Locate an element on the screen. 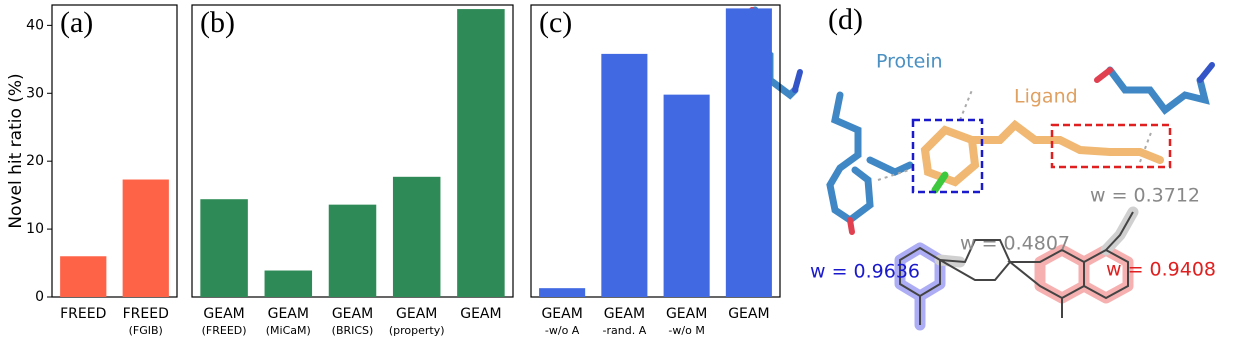  weight-label: w = 0.3712 is located at coordinates (1145, 196).